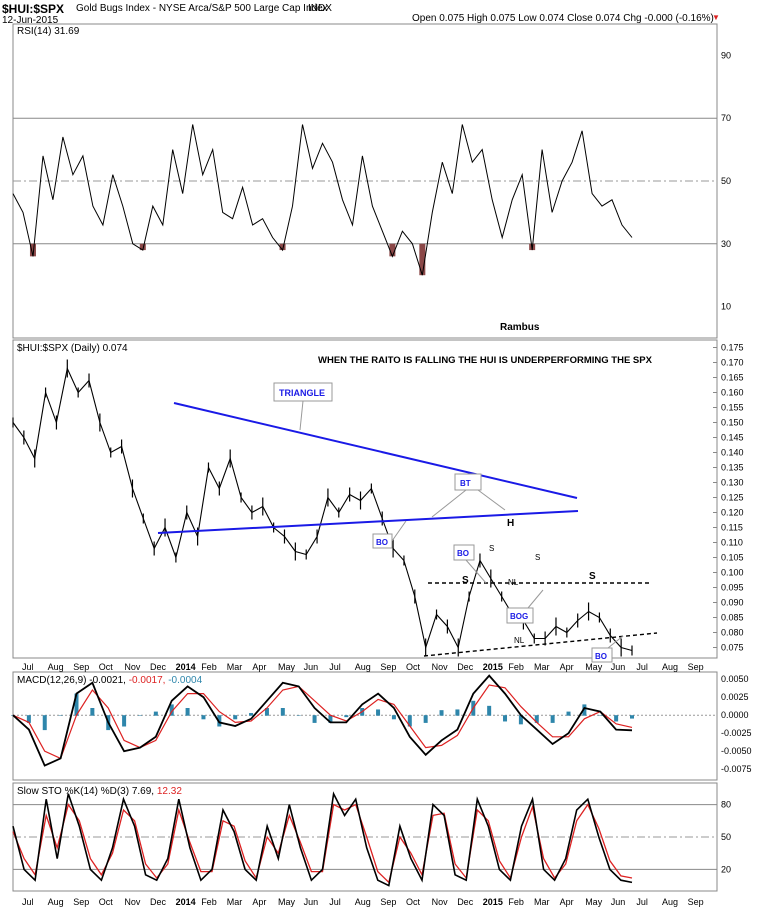 The height and width of the screenshot is (909, 765). Describe the element at coordinates (732, 513) in the screenshot. I see `y-tick-label: 0.120` at that location.